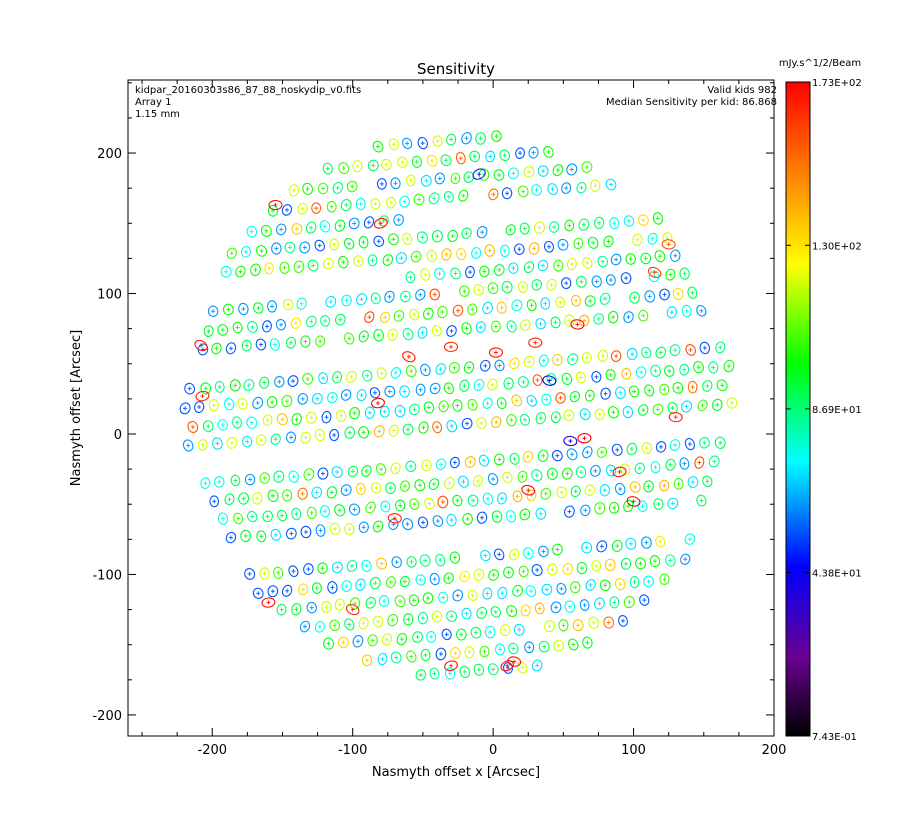 Image resolution: width=920 pixels, height=823 pixels. Describe the element at coordinates (742, 90) in the screenshot. I see `annotation-valid-kids: Valid kids 982` at that location.